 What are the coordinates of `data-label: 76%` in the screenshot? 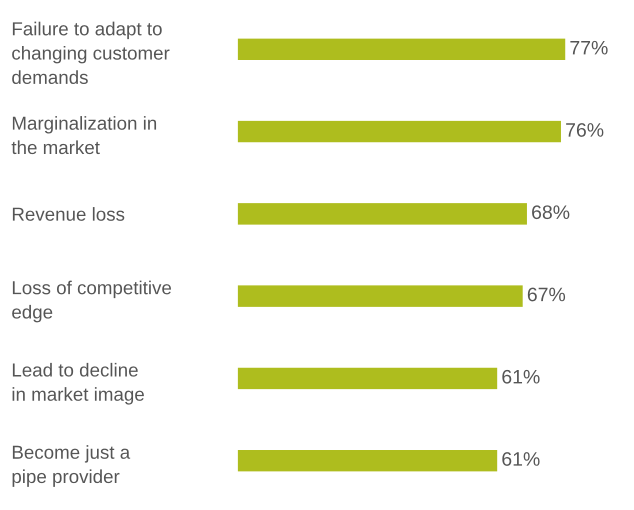 It's located at (585, 130).